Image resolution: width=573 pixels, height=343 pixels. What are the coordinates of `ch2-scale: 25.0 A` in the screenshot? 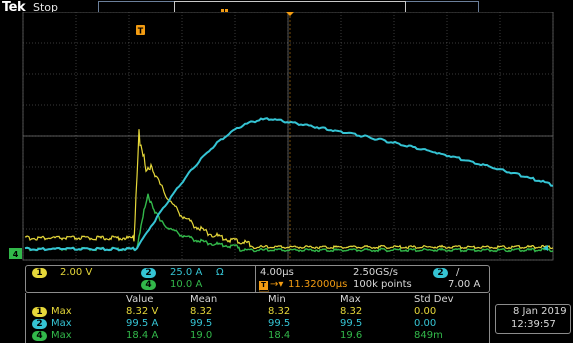 It's located at (186, 272).